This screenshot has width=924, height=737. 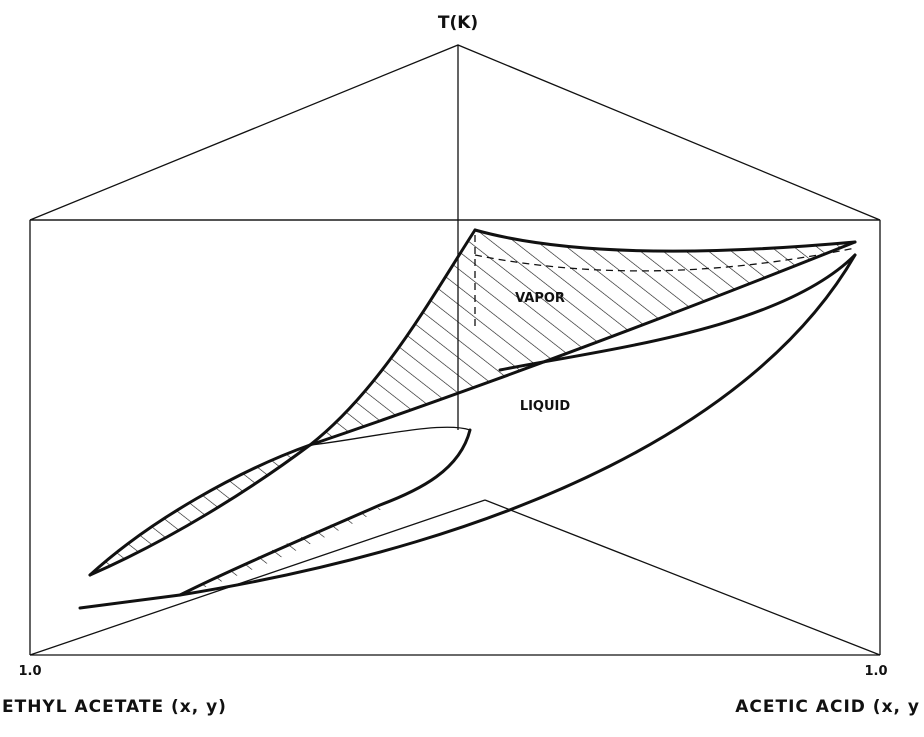 I want to click on right-corner-label: 1.0, so click(x=875, y=671).